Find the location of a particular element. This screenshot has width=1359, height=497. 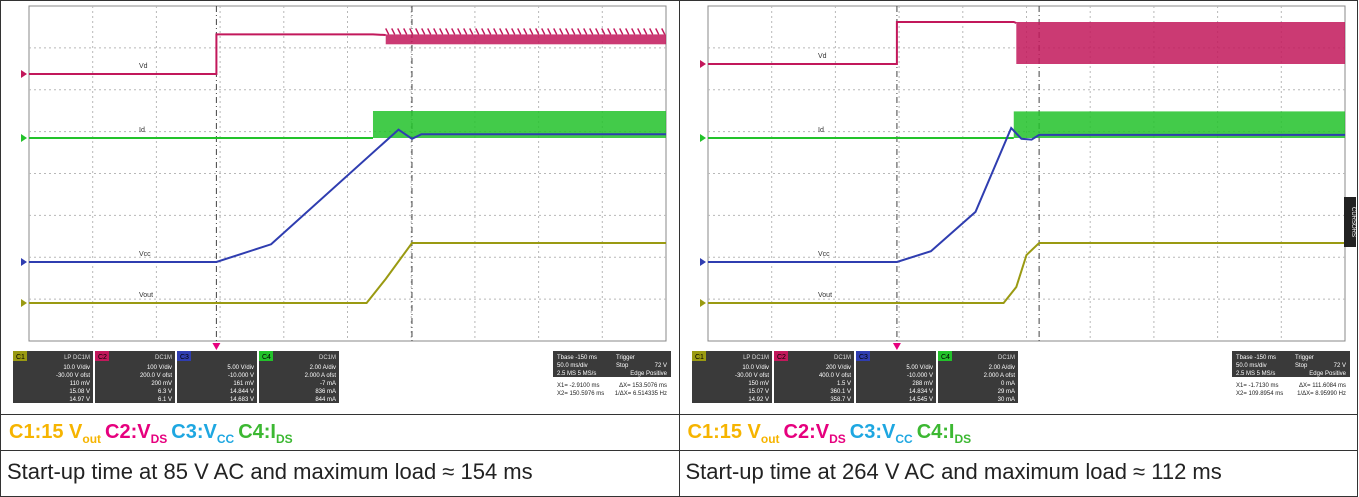

channel-box-value-1: 200 mV is located at coordinates (161, 384).